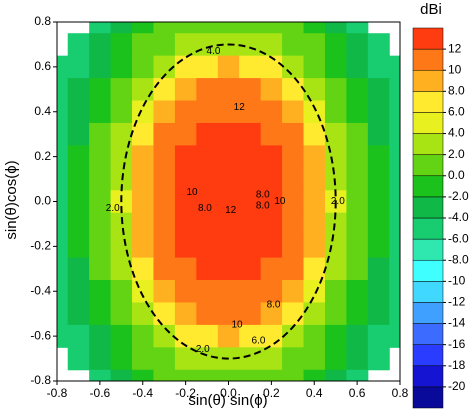 The image size is (474, 413). I want to click on contour-label: 12, so click(231, 210).